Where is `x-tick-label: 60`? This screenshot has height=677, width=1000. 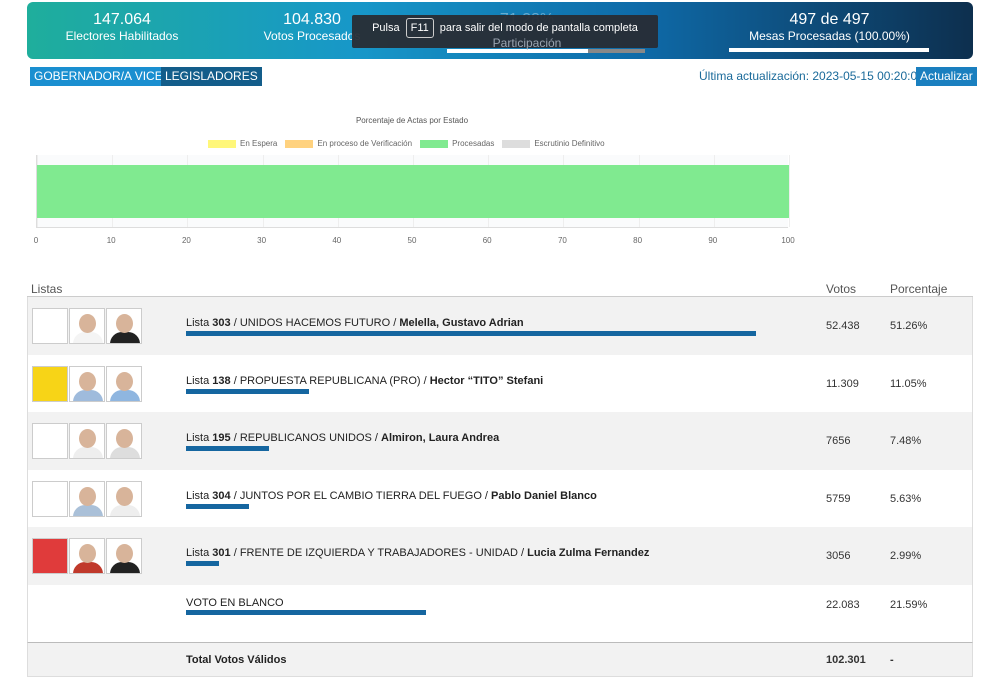 x-tick-label: 60 is located at coordinates (487, 240).